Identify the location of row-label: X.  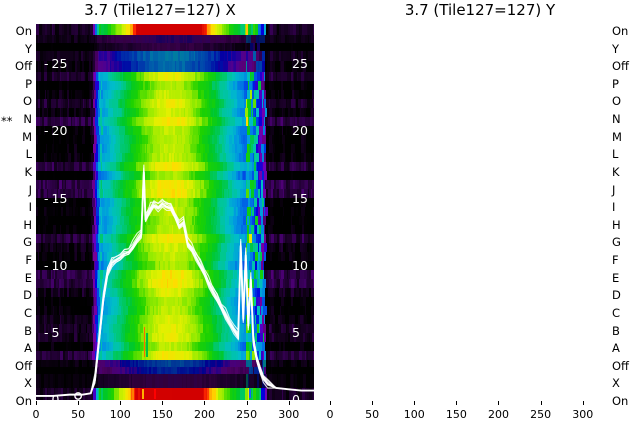
(616, 383).